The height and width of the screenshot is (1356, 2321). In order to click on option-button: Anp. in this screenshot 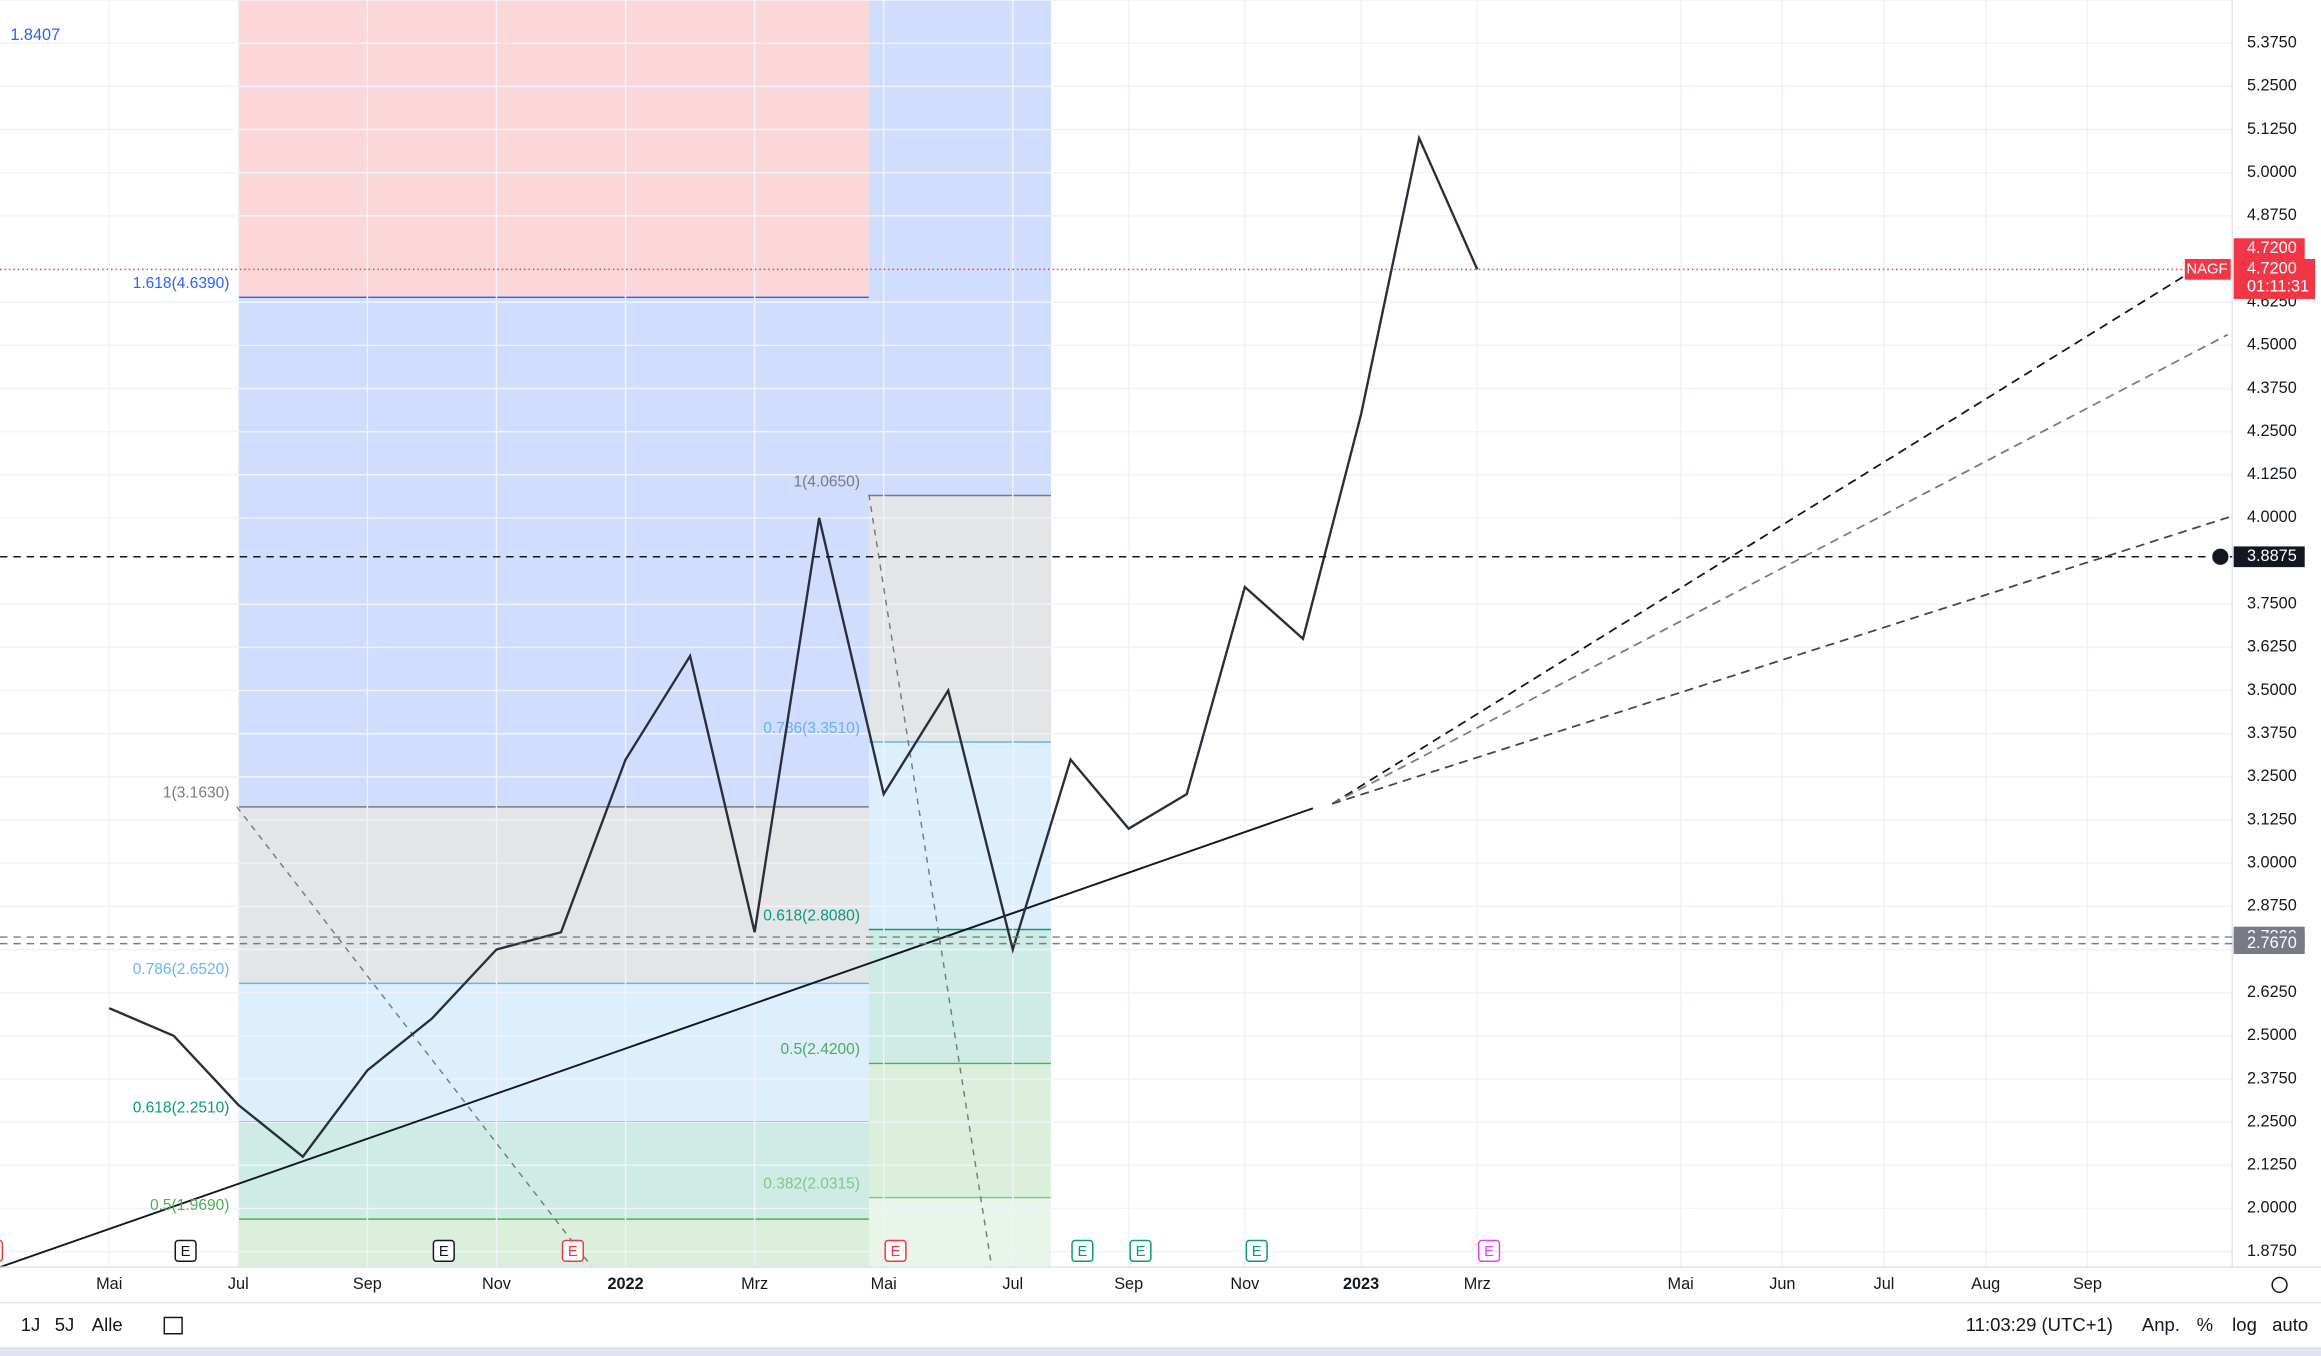, I will do `click(2161, 1324)`.